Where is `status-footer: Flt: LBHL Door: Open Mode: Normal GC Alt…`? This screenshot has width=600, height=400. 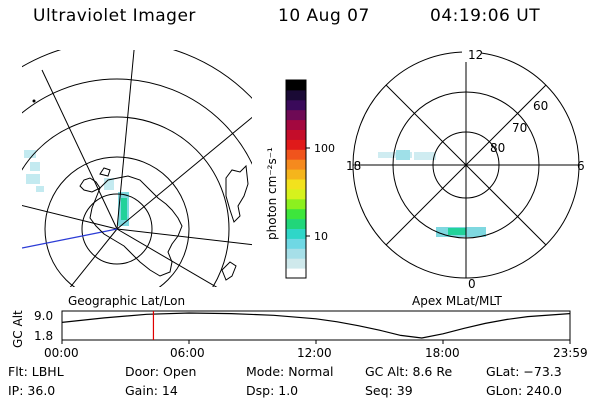
status-footer: Flt: LBHL Door: Open Mode: Normal GC Alt… is located at coordinates (285, 381).